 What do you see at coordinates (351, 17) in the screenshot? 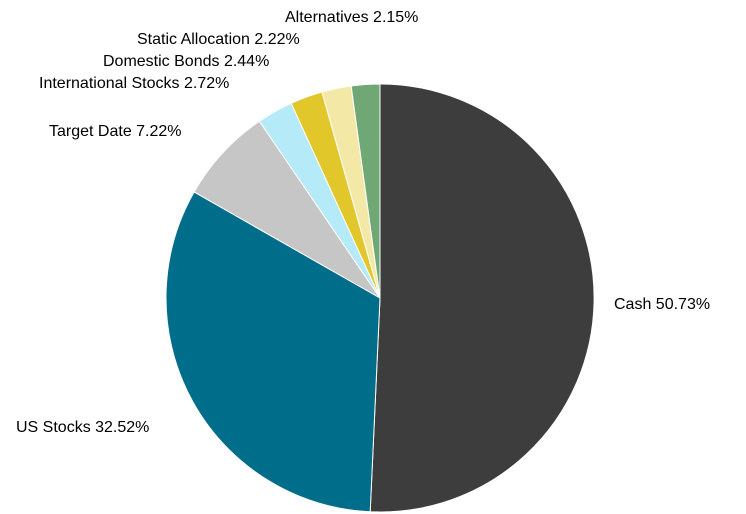
I see `pie-label-alternatives: Alternatives 2.15%` at bounding box center [351, 17].